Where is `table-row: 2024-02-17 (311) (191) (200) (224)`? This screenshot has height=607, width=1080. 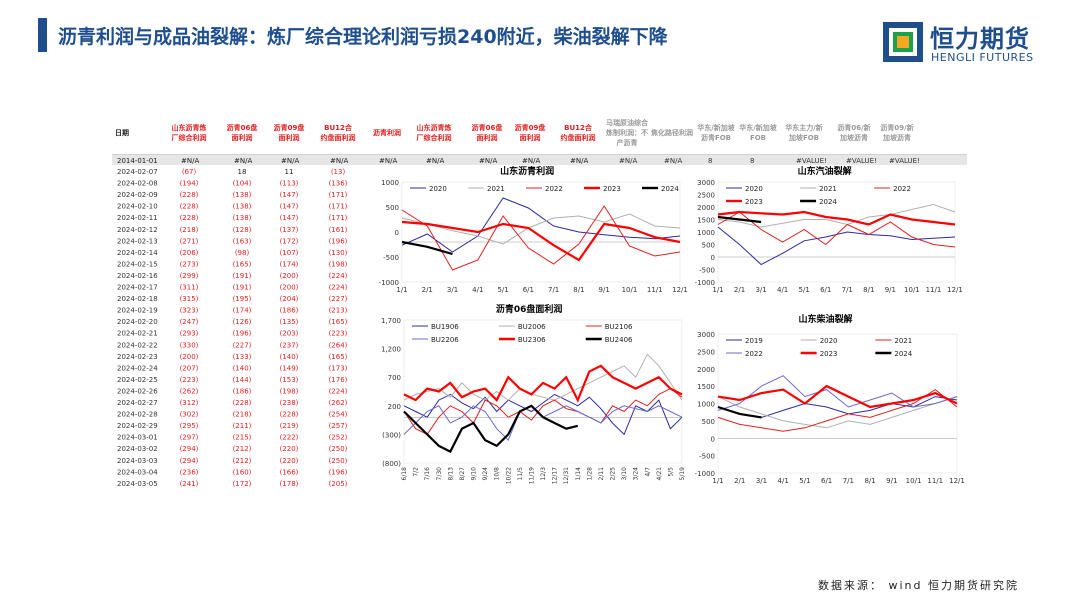
table-row: 2024-02-17 (311) (191) (200) (224) is located at coordinates (232, 288).